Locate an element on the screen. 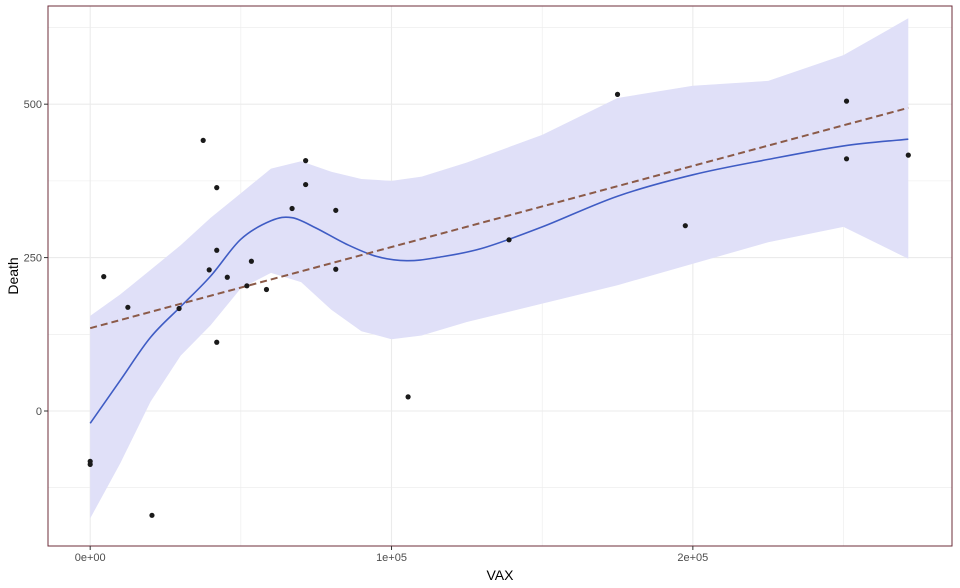 This screenshot has width=960, height=588. x-tick-label: 2e+05 is located at coordinates (692, 558).